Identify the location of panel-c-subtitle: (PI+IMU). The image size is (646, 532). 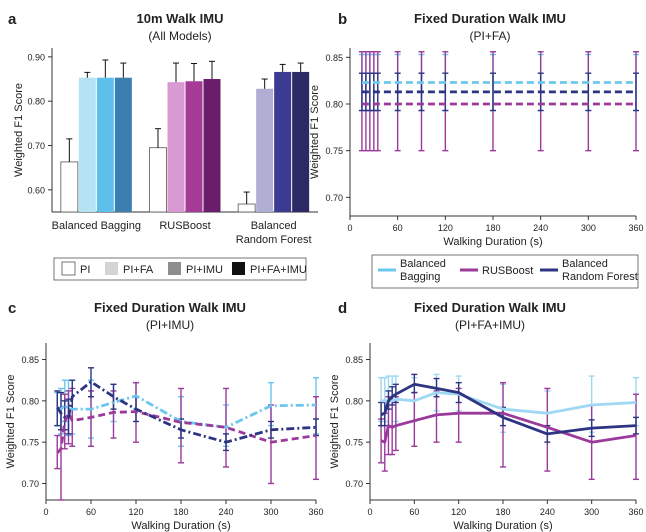
(170, 325).